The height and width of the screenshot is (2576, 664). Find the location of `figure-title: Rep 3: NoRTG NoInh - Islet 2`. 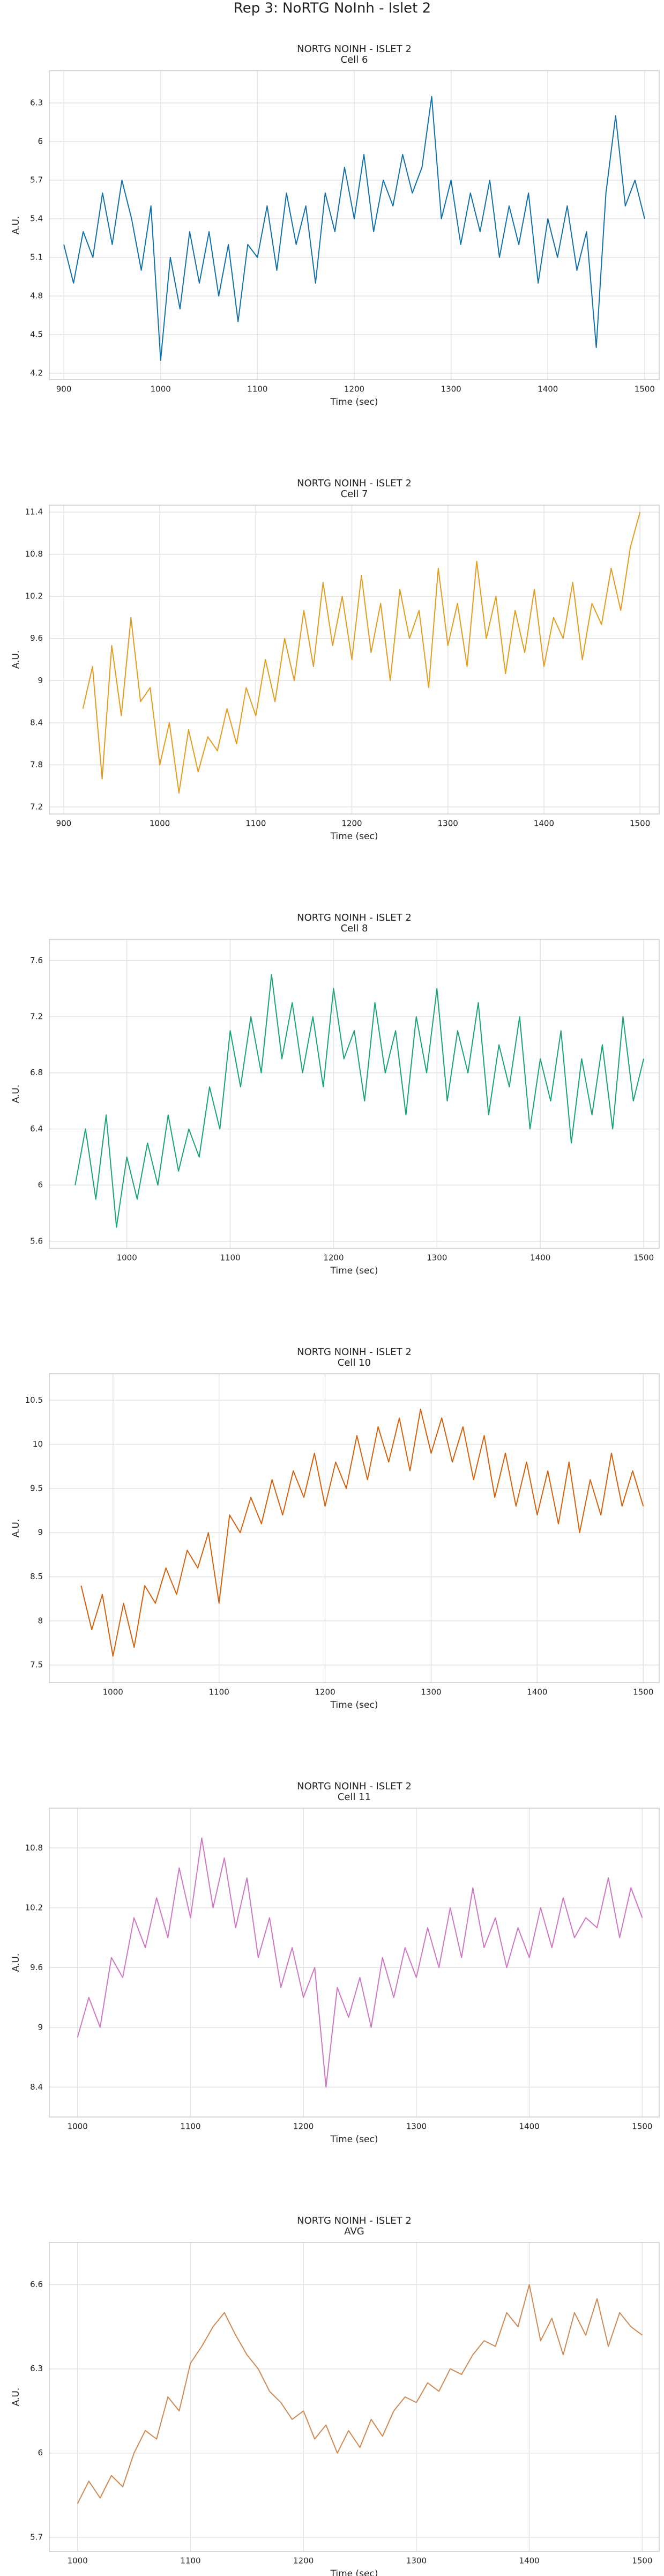

figure-title: Rep 3: NoRTG NoInh - Islet 2 is located at coordinates (333, 9).